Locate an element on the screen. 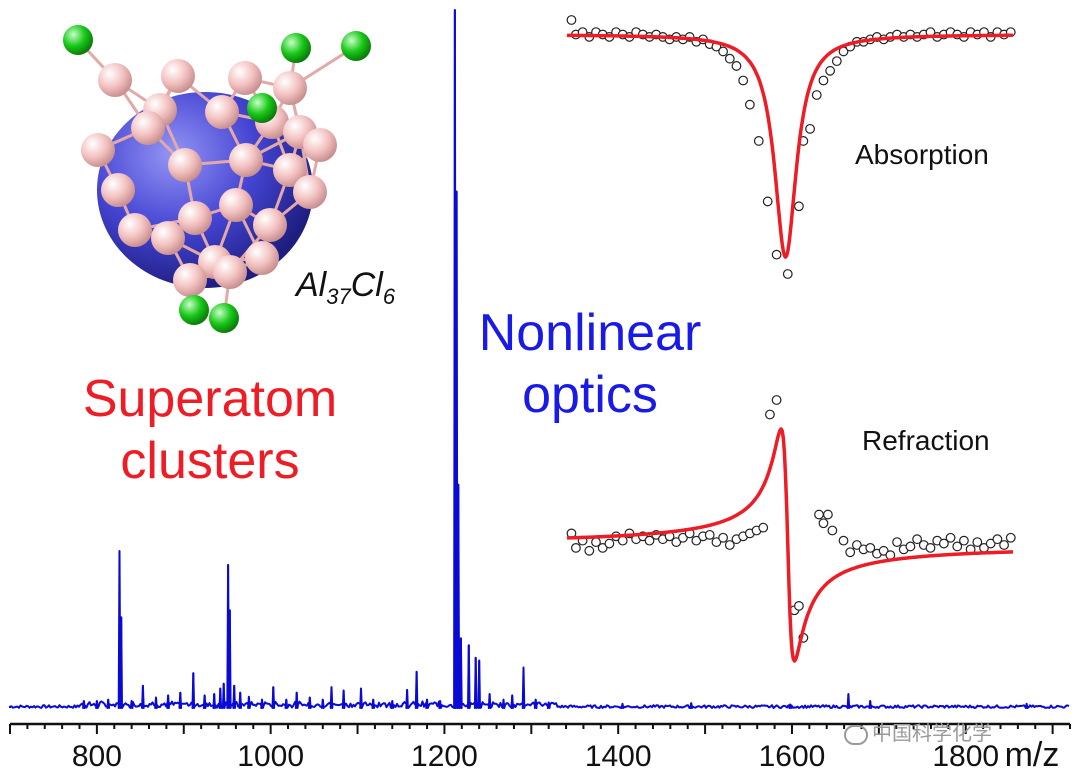 Image resolution: width=1080 pixels, height=780 pixels. watermark: 中国科学化学 is located at coordinates (918, 731).